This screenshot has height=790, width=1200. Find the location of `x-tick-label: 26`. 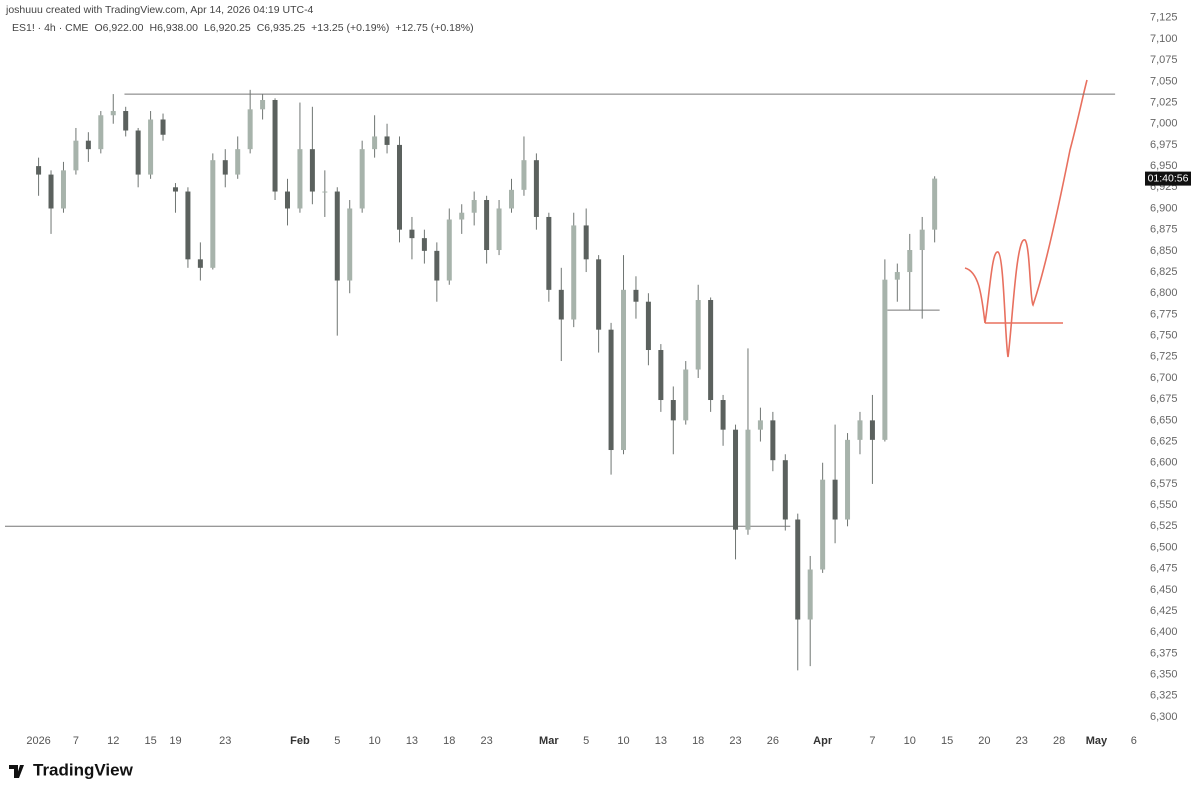

x-tick-label: 26 is located at coordinates (773, 741).